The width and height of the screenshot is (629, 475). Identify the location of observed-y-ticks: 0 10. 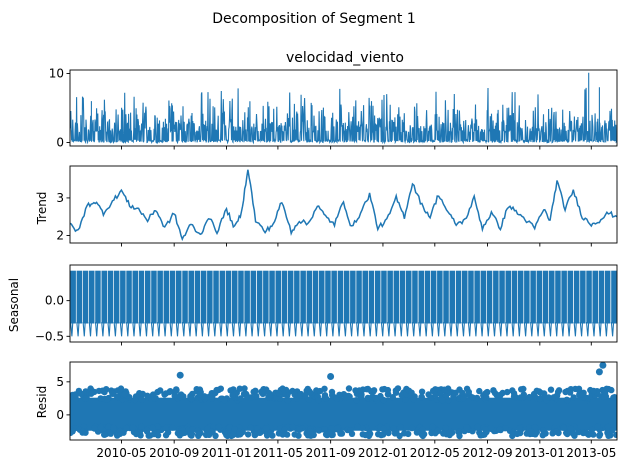
(59, 108).